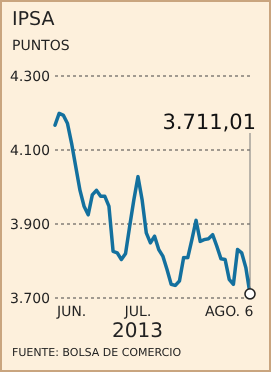 Image resolution: width=271 pixels, height=372 pixels. What do you see at coordinates (97, 352) in the screenshot?
I see `source-note: FUENTE: BOLSA DE COMERCIO` at bounding box center [97, 352].